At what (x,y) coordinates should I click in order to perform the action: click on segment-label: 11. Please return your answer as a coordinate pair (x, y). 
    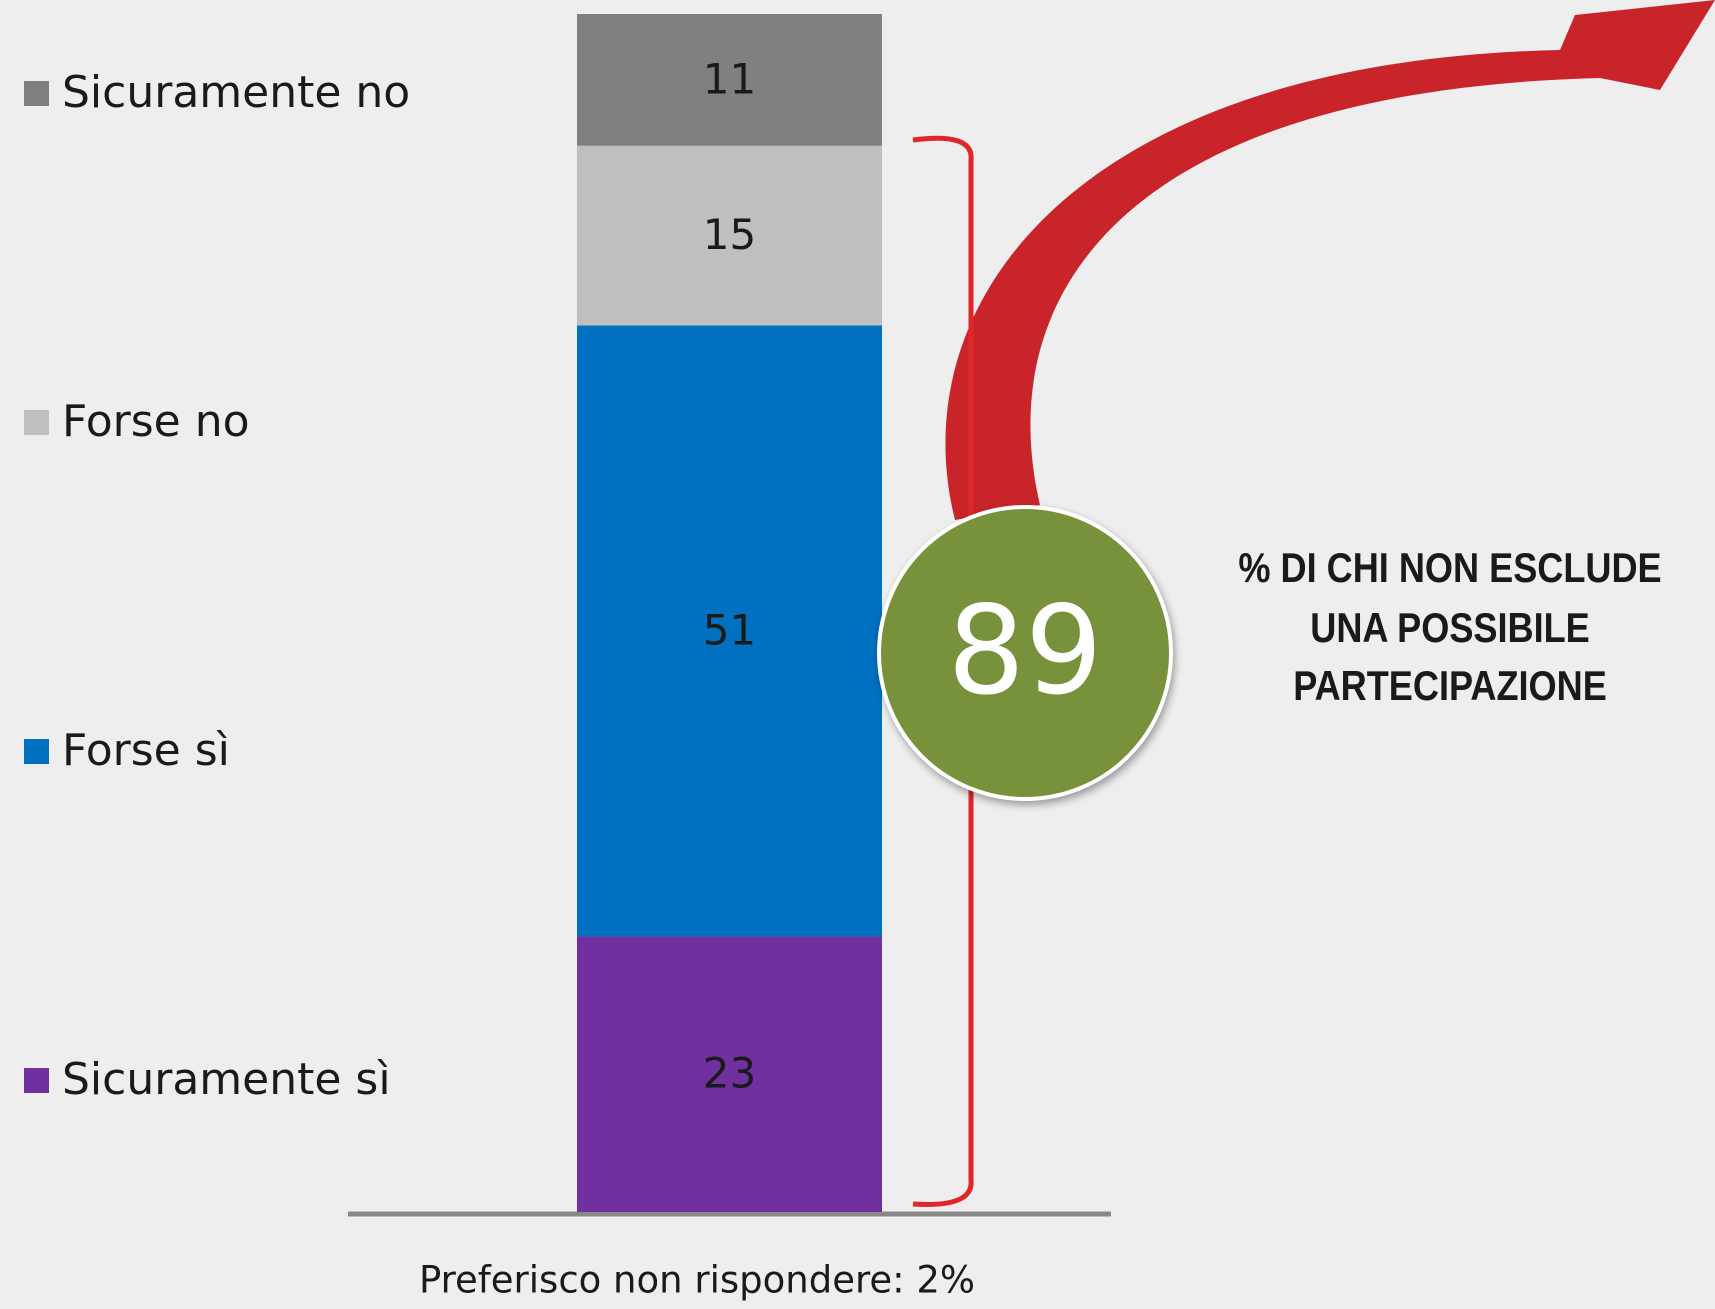
    Looking at the image, I should click on (729, 78).